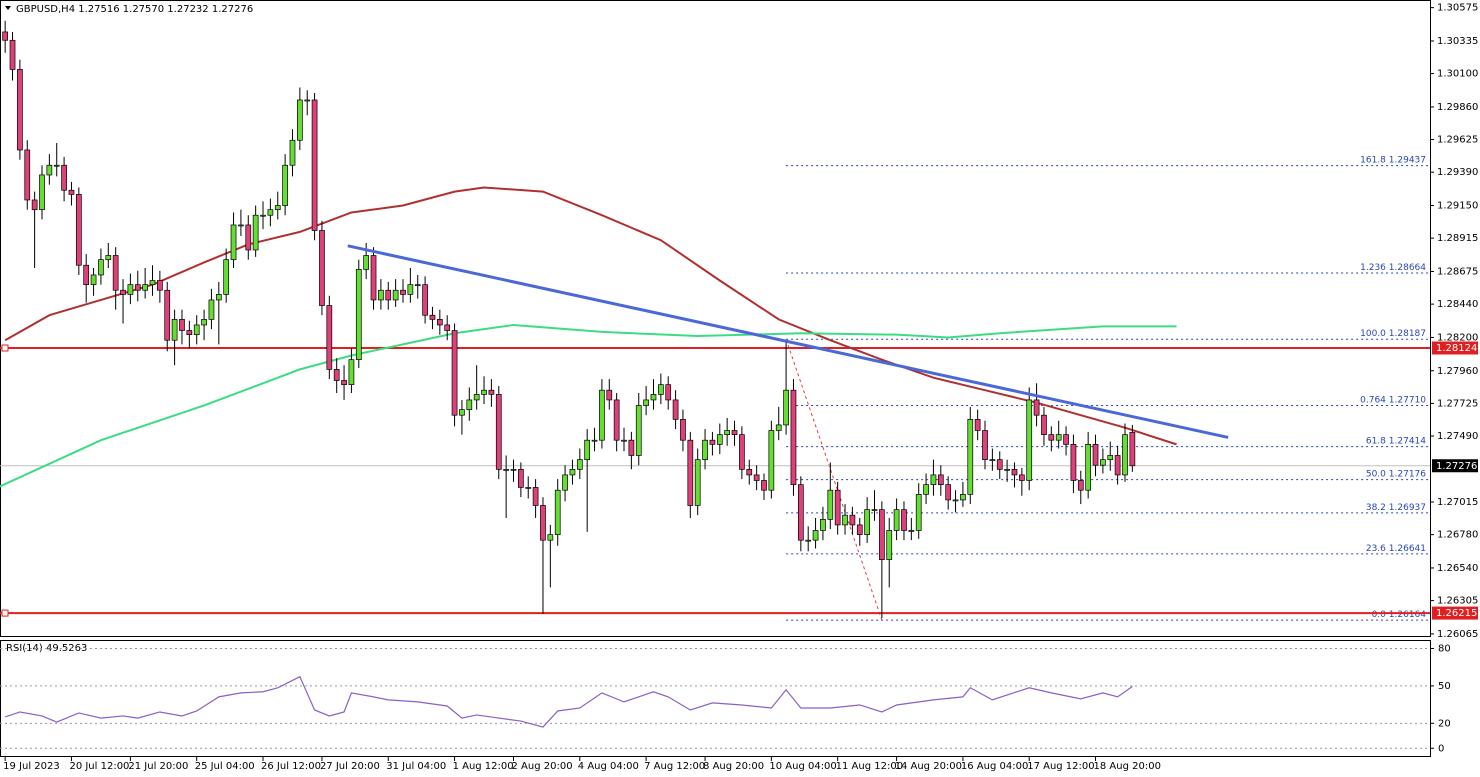 The height and width of the screenshot is (777, 1480). What do you see at coordinates (1455, 348) in the screenshot?
I see `level-tag` at bounding box center [1455, 348].